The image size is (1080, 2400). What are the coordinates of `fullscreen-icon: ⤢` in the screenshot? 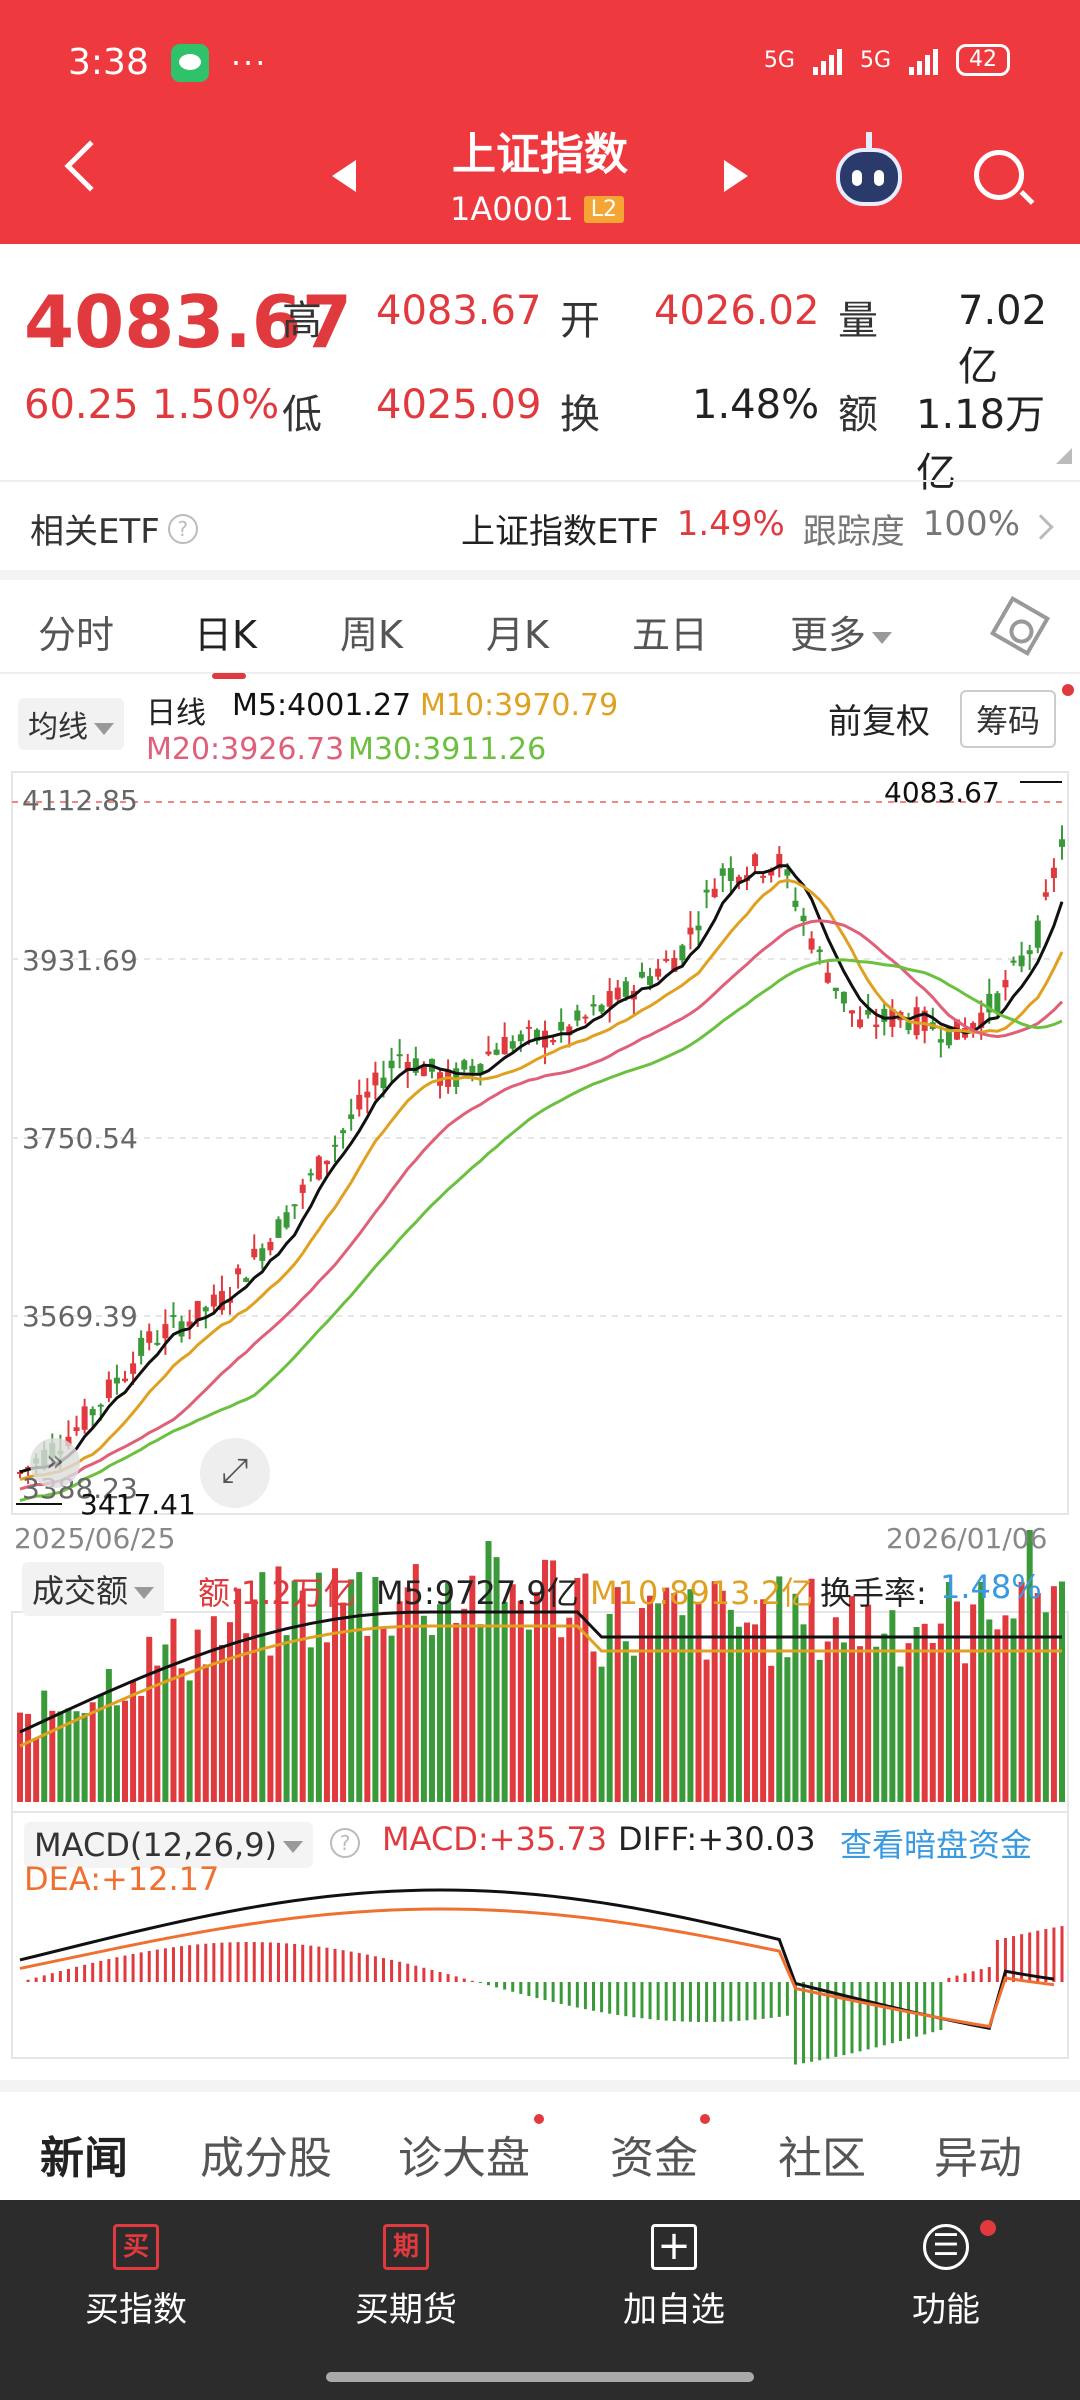 It's located at (235, 1473).